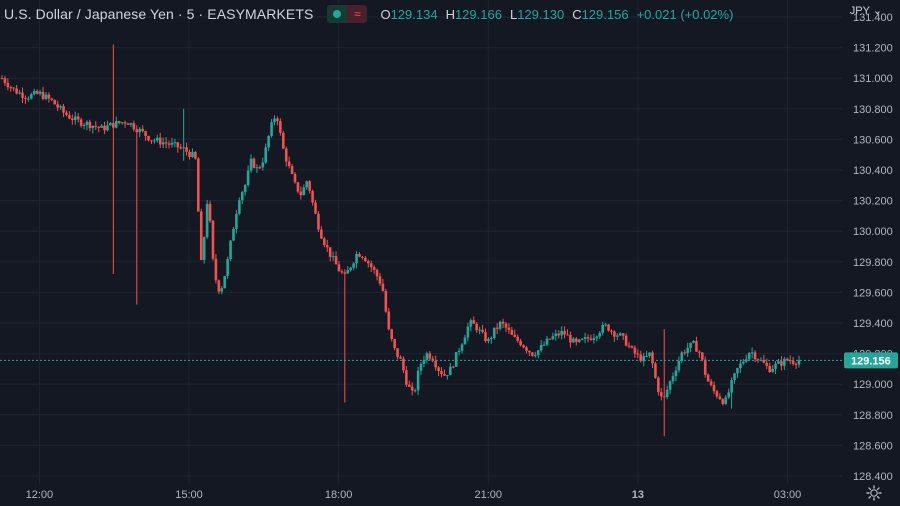 The width and height of the screenshot is (900, 506). I want to click on open-label: O, so click(385, 14).